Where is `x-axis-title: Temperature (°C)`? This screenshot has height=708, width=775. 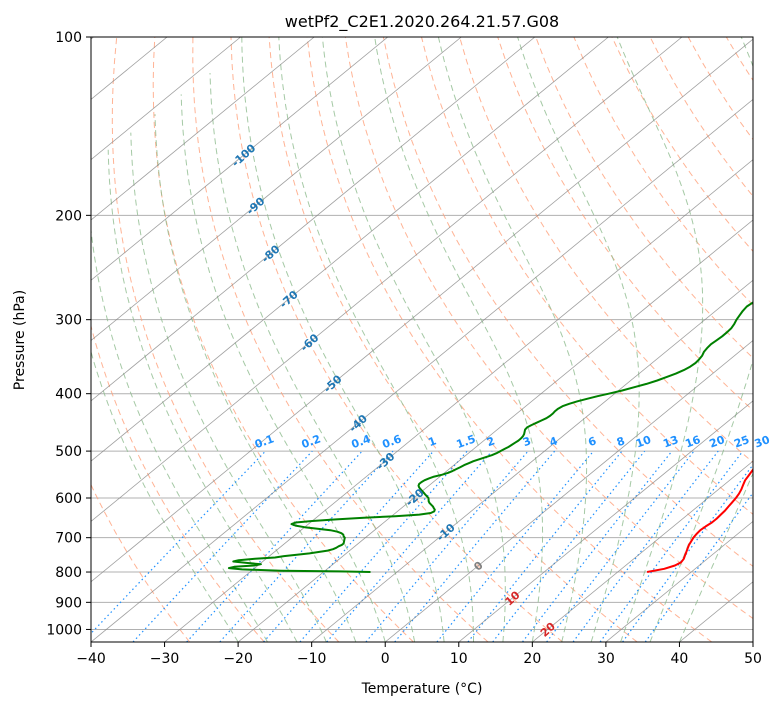
x-axis-title: Temperature (°C) is located at coordinates (422, 689).